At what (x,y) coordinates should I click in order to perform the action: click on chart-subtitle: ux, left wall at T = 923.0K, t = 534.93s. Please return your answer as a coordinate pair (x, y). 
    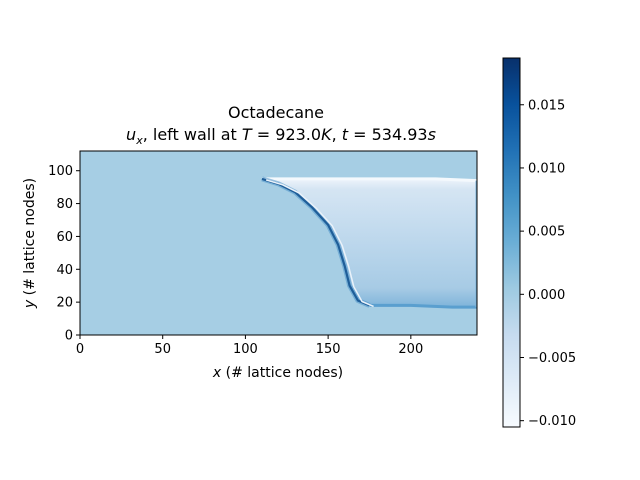
    Looking at the image, I should click on (281, 136).